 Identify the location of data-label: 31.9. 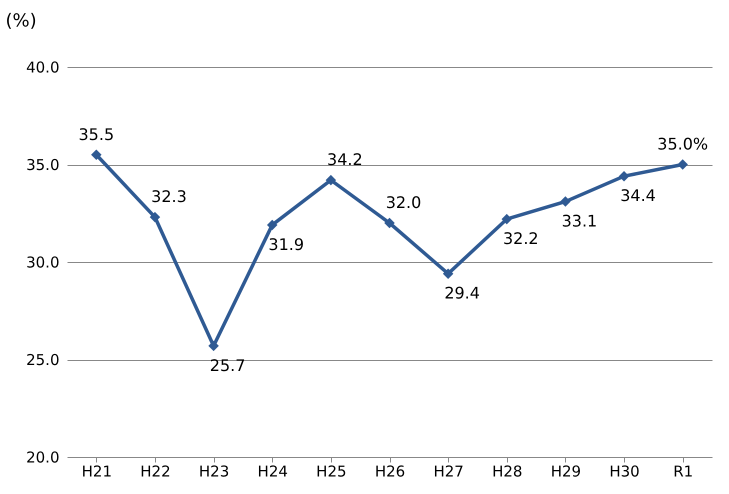
(286, 244).